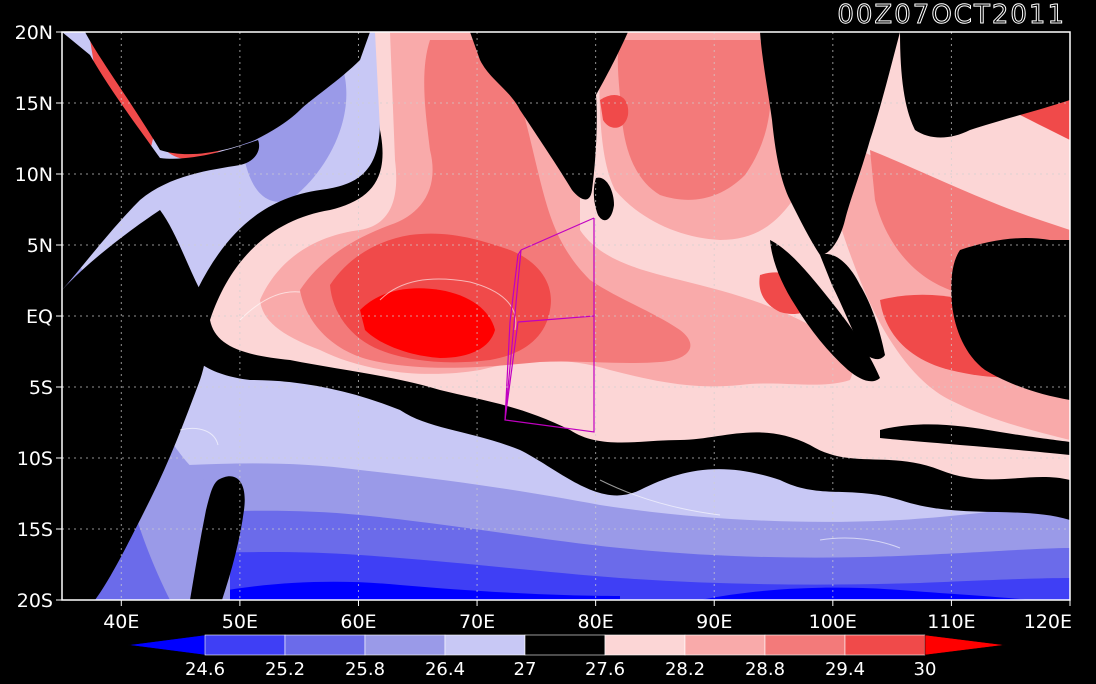  I want to click on lat-label: 20S, so click(35, 601).